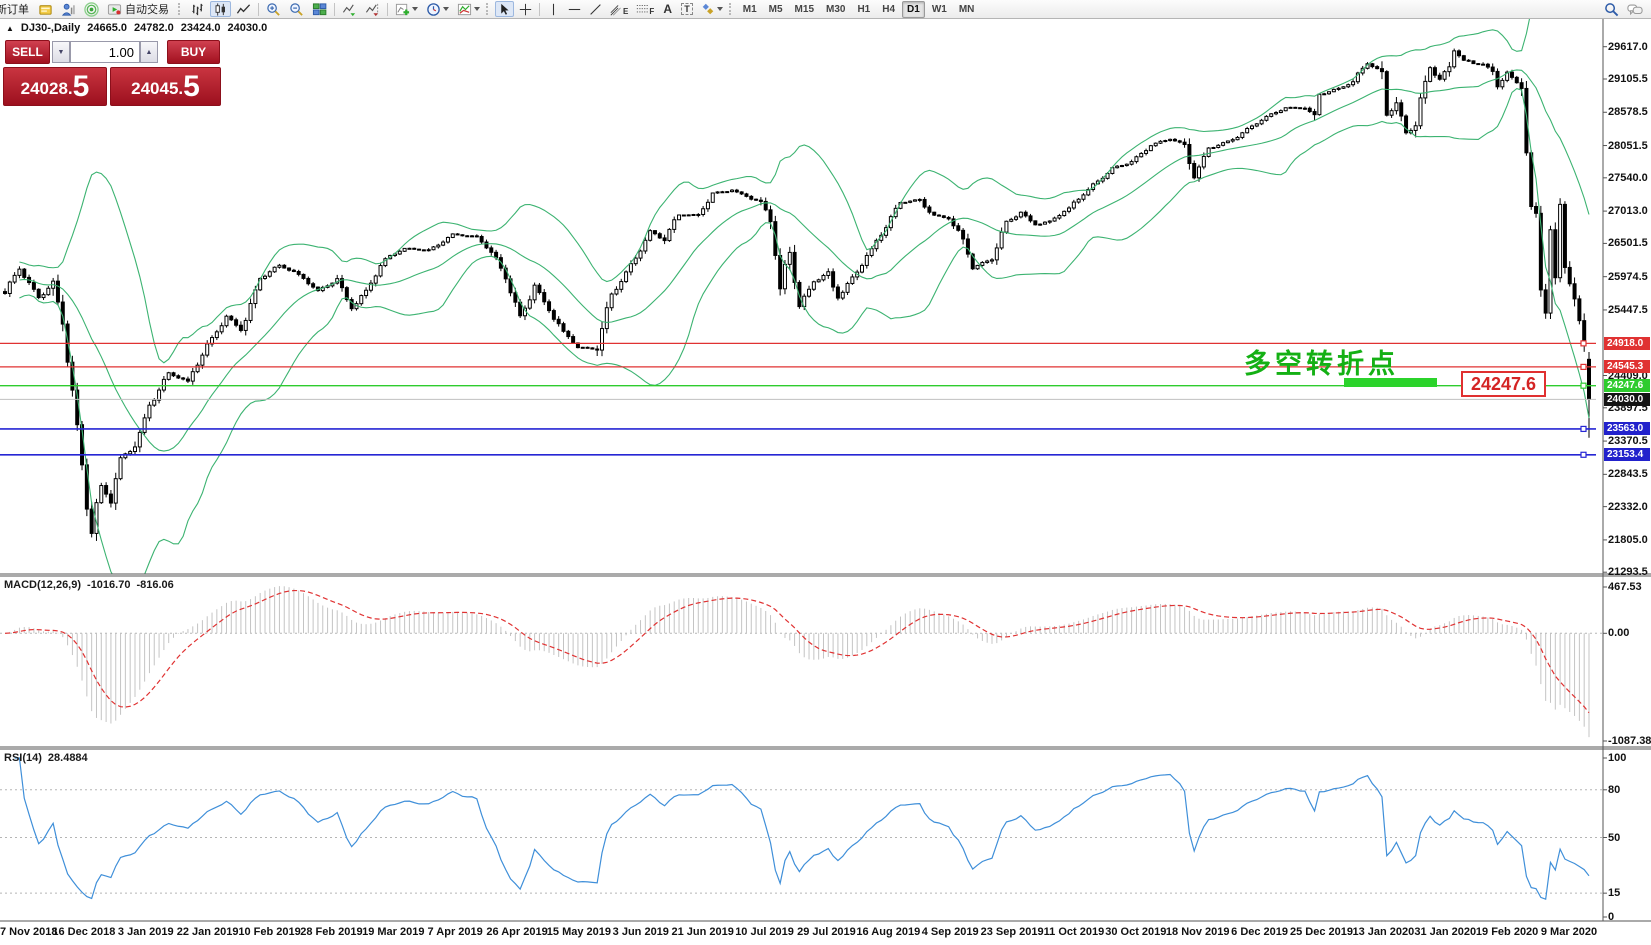 The width and height of the screenshot is (1651, 945). I want to click on cursor-button, so click(504, 9).